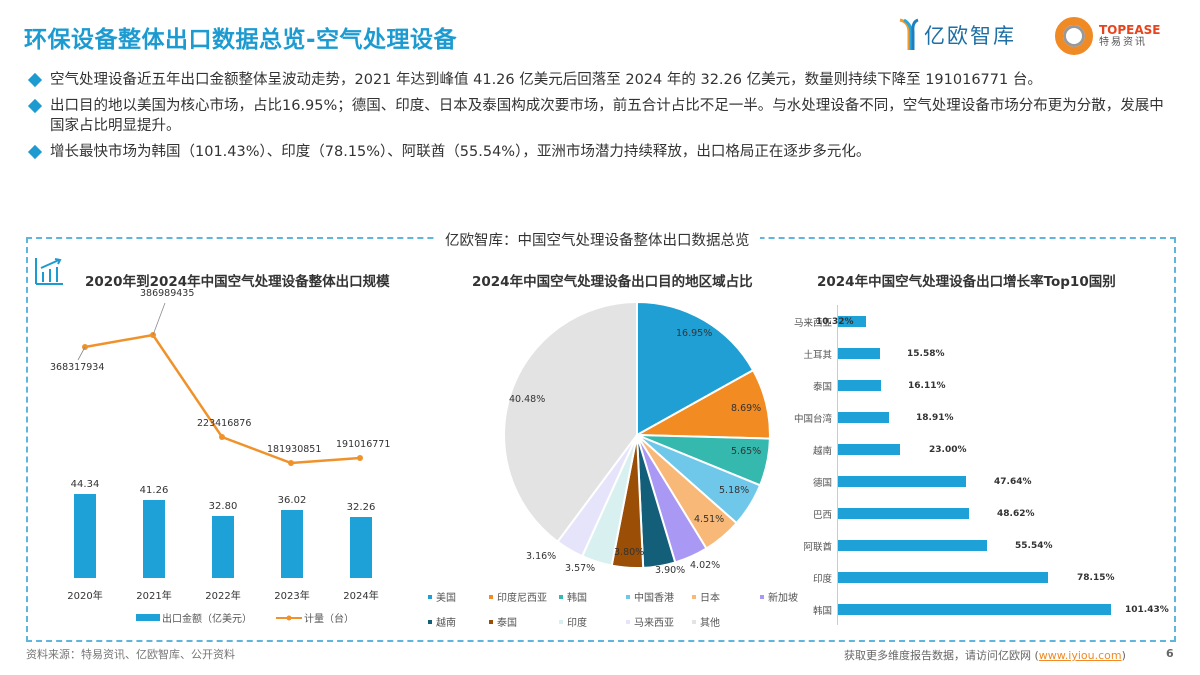  I want to click on pie-chart, so click(636, 435).